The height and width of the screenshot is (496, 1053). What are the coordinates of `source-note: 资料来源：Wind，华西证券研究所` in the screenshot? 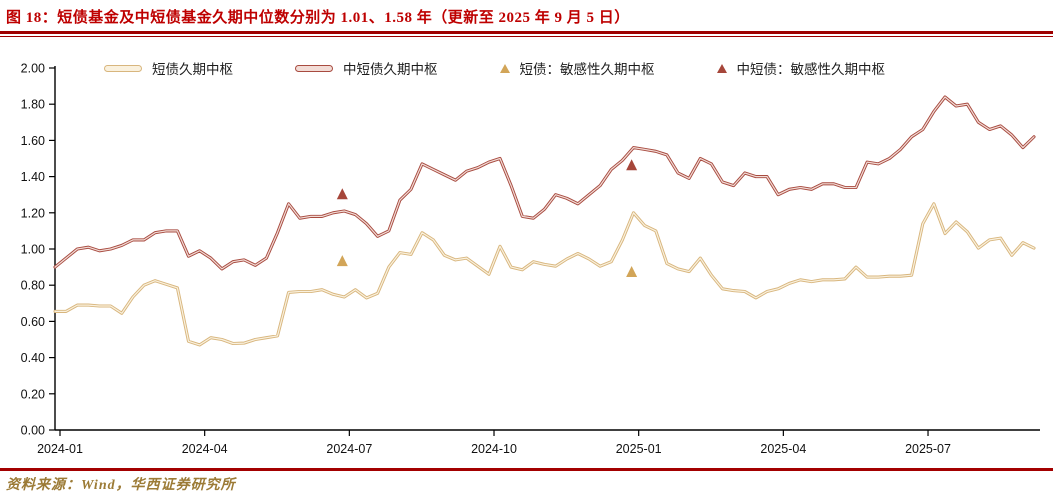 It's located at (121, 485).